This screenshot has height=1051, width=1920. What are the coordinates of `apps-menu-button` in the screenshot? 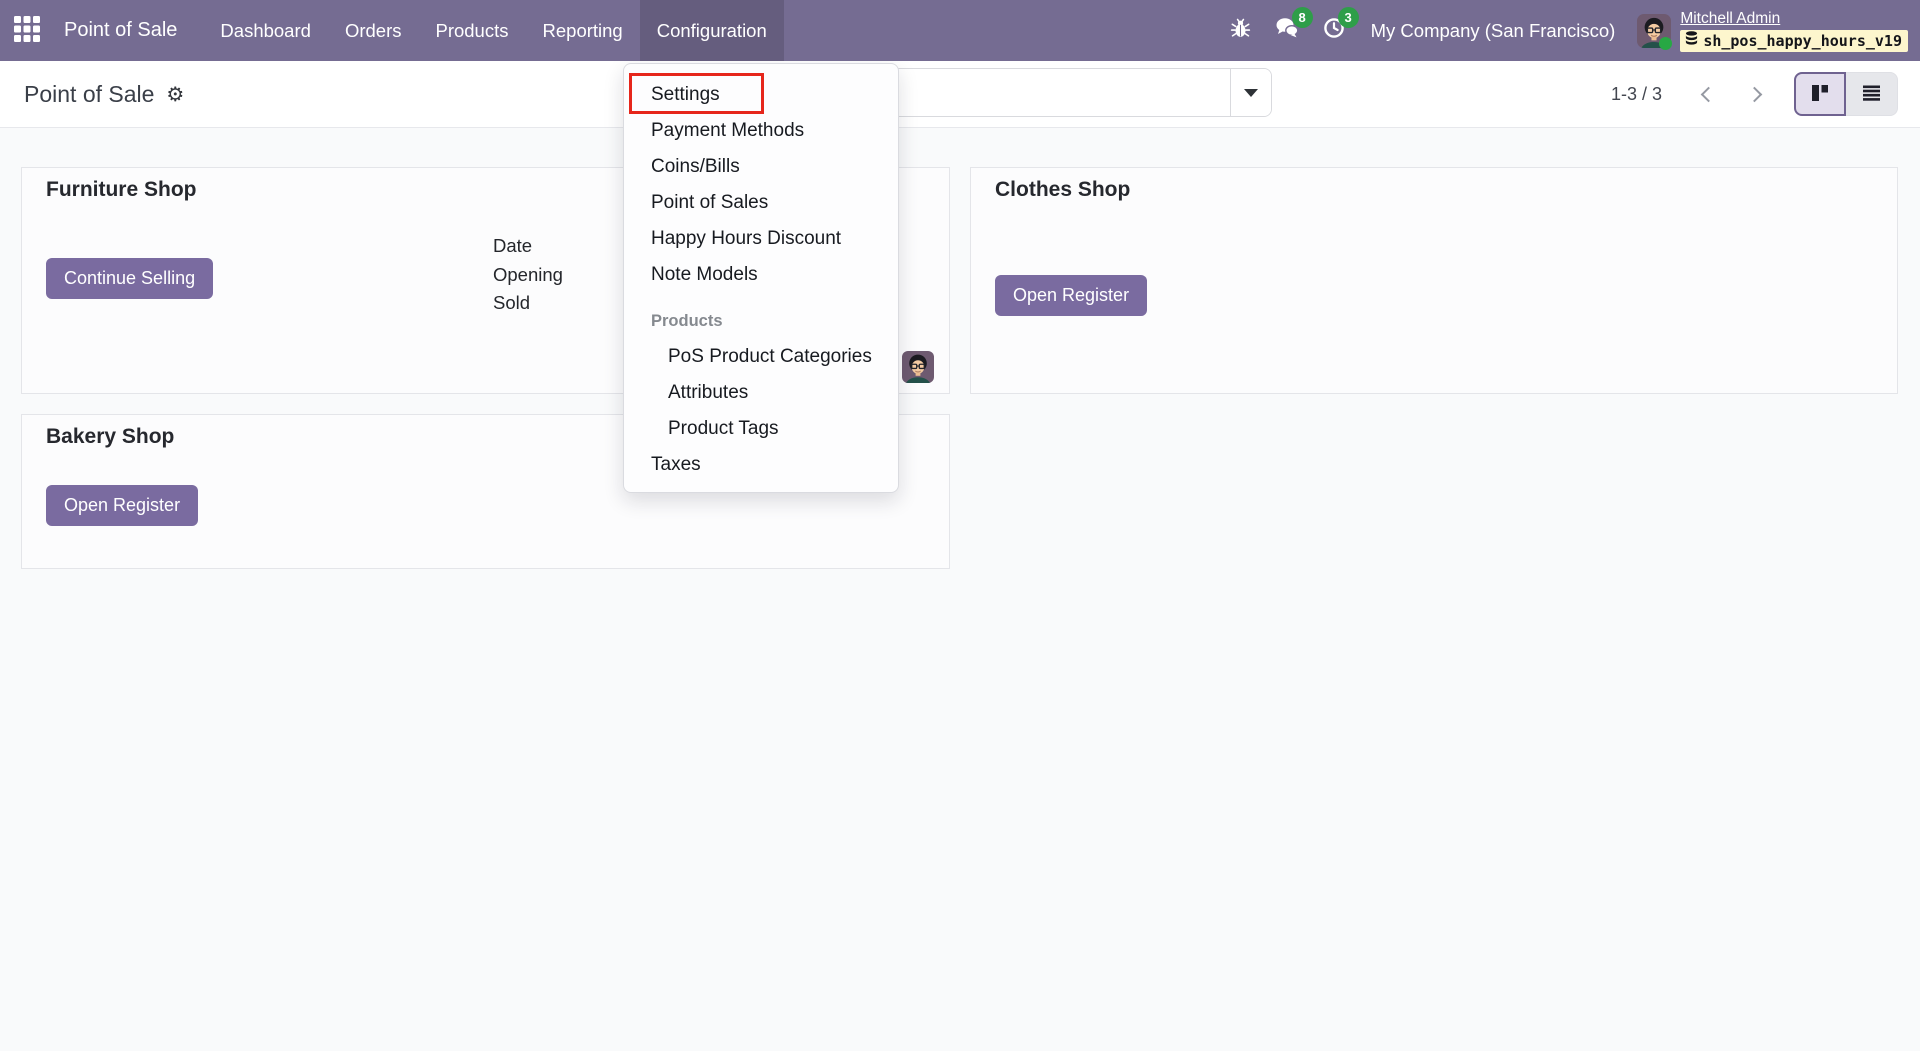 It's located at (27, 30).